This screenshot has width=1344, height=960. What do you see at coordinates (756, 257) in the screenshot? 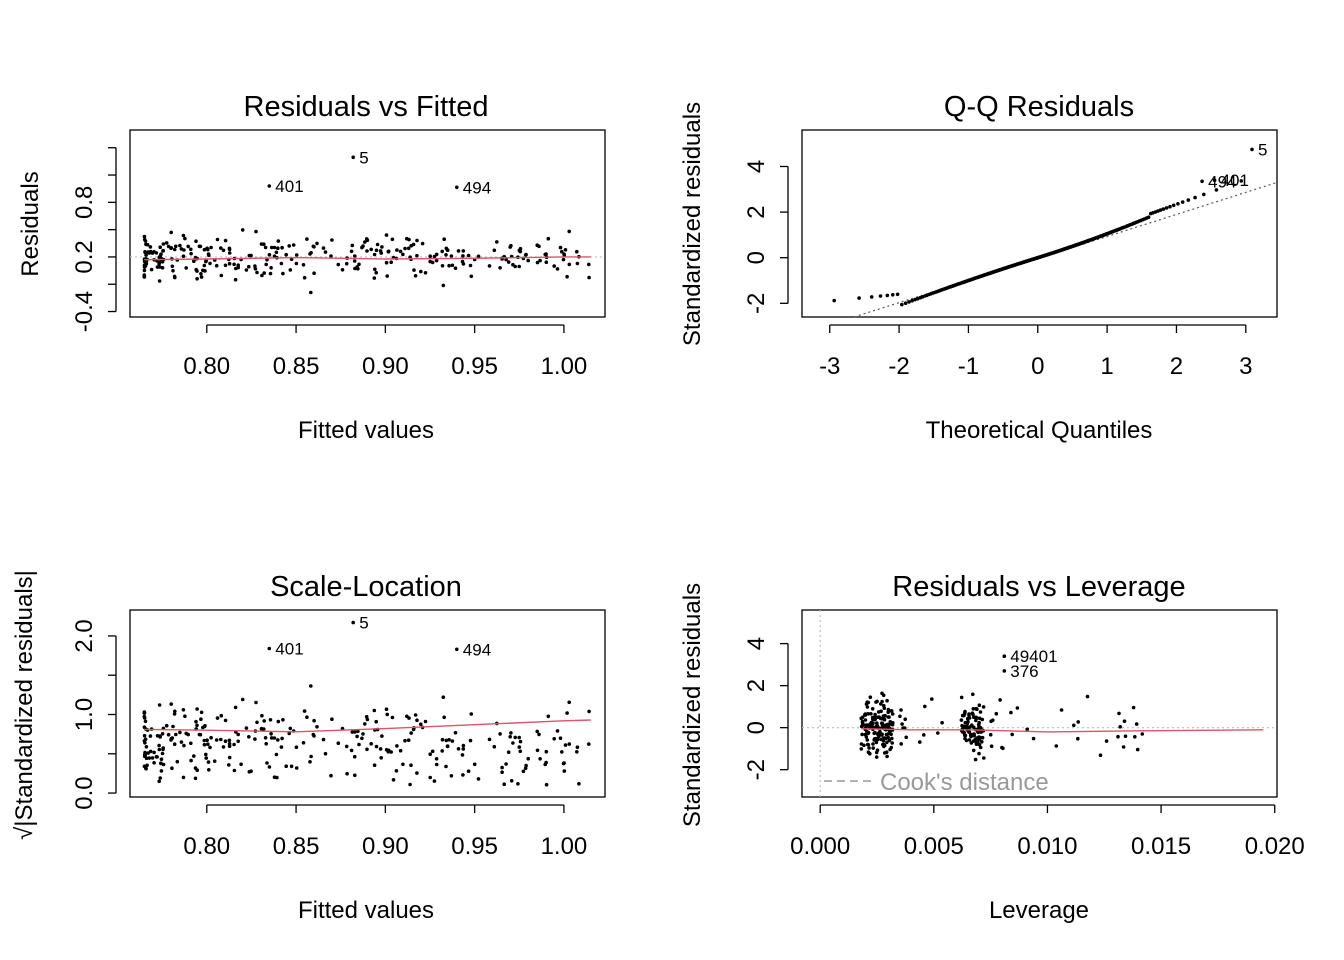
I see `y-tick-label: 0` at bounding box center [756, 257].